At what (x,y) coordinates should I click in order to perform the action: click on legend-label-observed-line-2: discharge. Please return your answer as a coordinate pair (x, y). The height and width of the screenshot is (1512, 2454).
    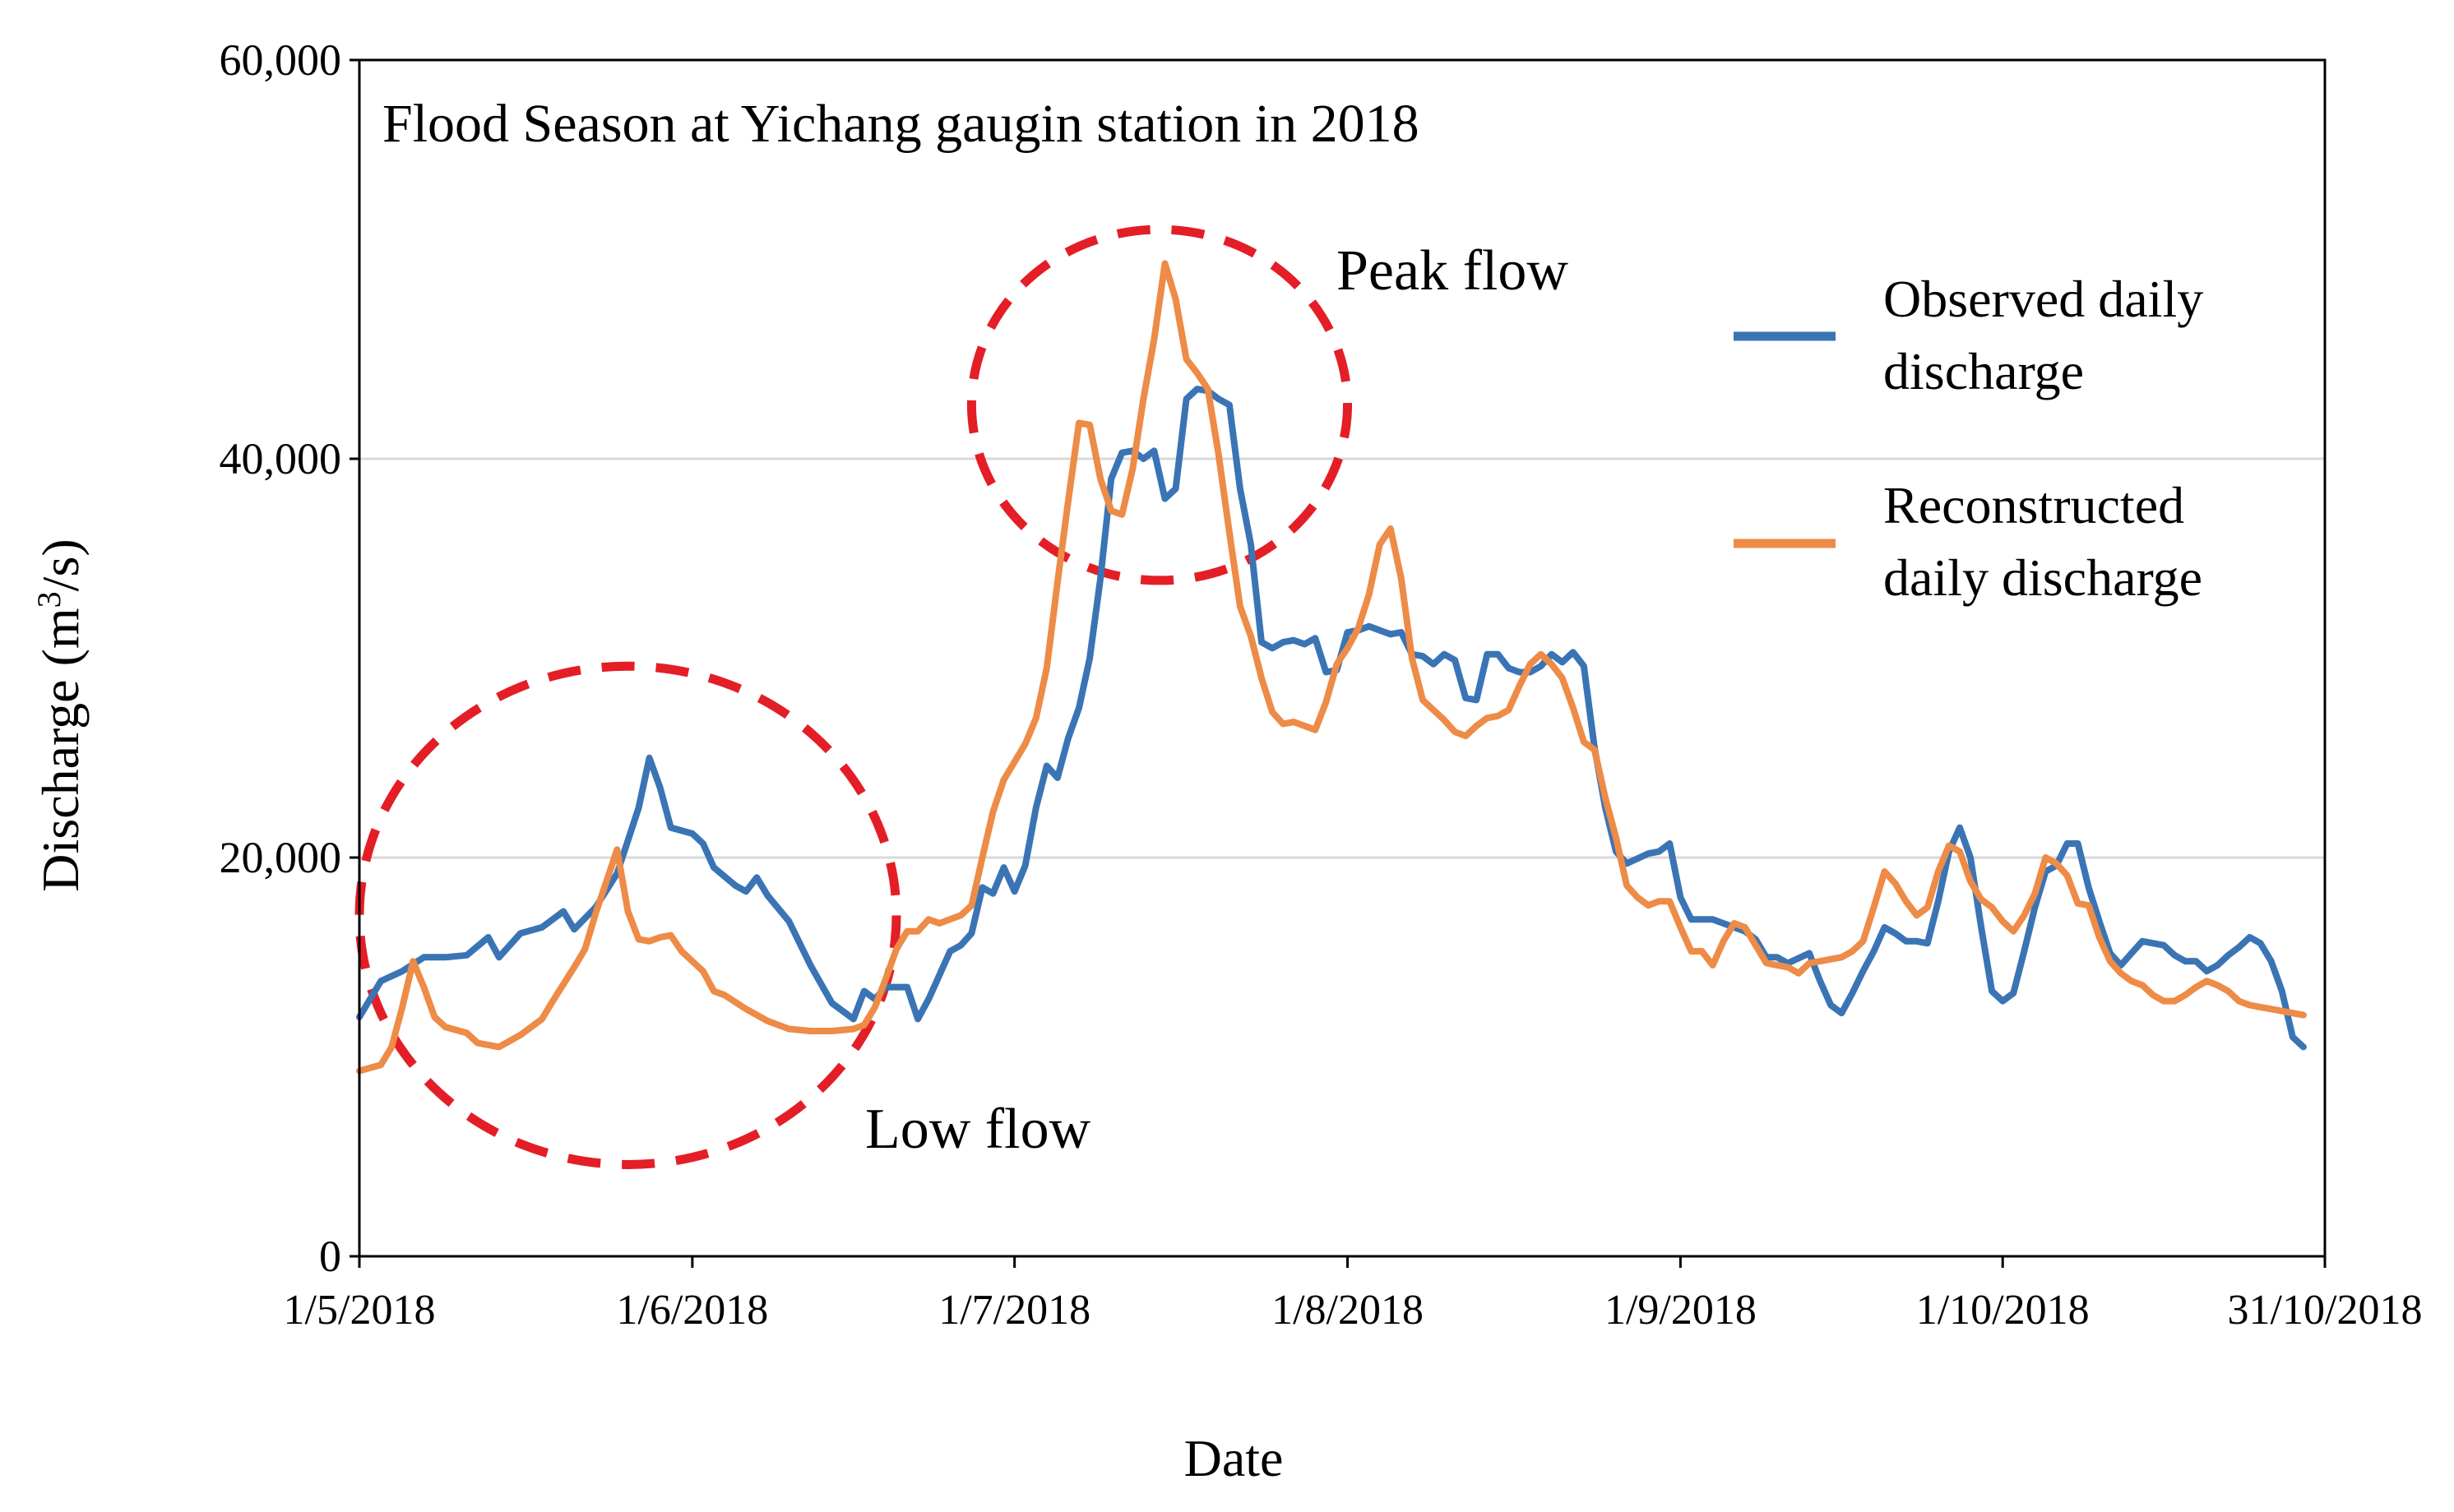
    Looking at the image, I should click on (1984, 371).